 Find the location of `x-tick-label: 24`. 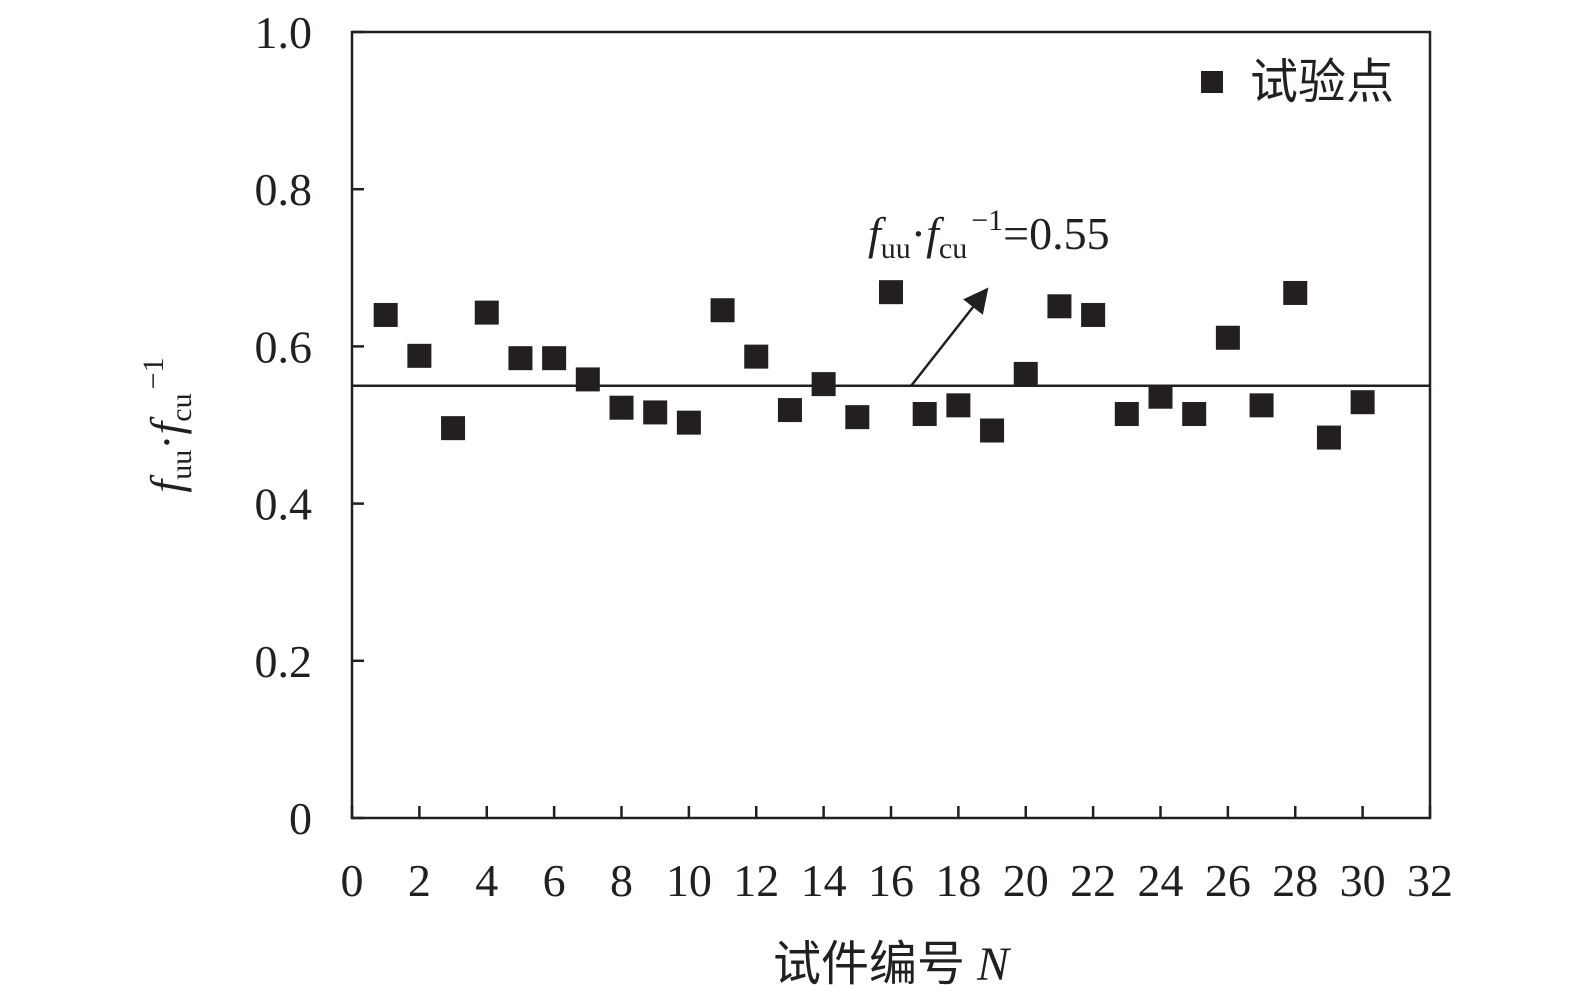

x-tick-label: 24 is located at coordinates (1161, 880).